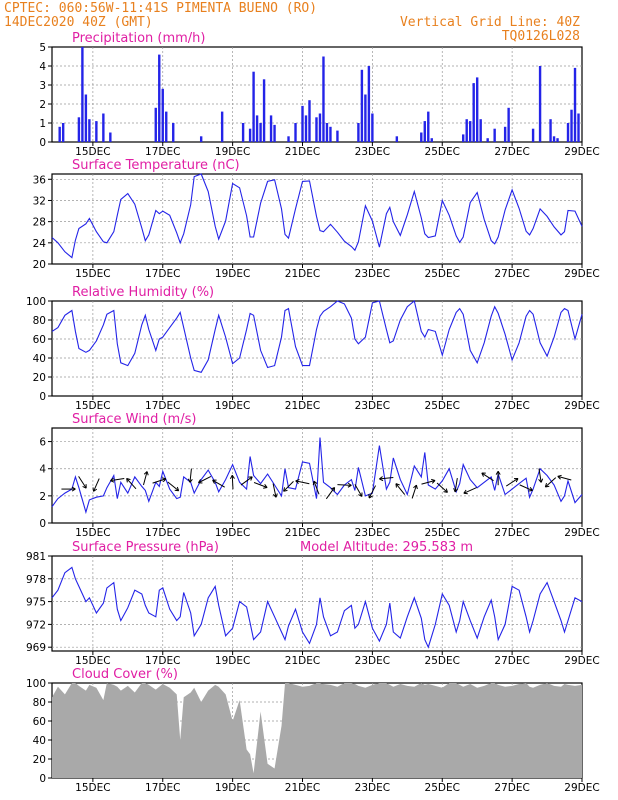 The width and height of the screenshot is (618, 800). I want to click on wind-panel: Surface Wind (m/s), so click(317, 468).